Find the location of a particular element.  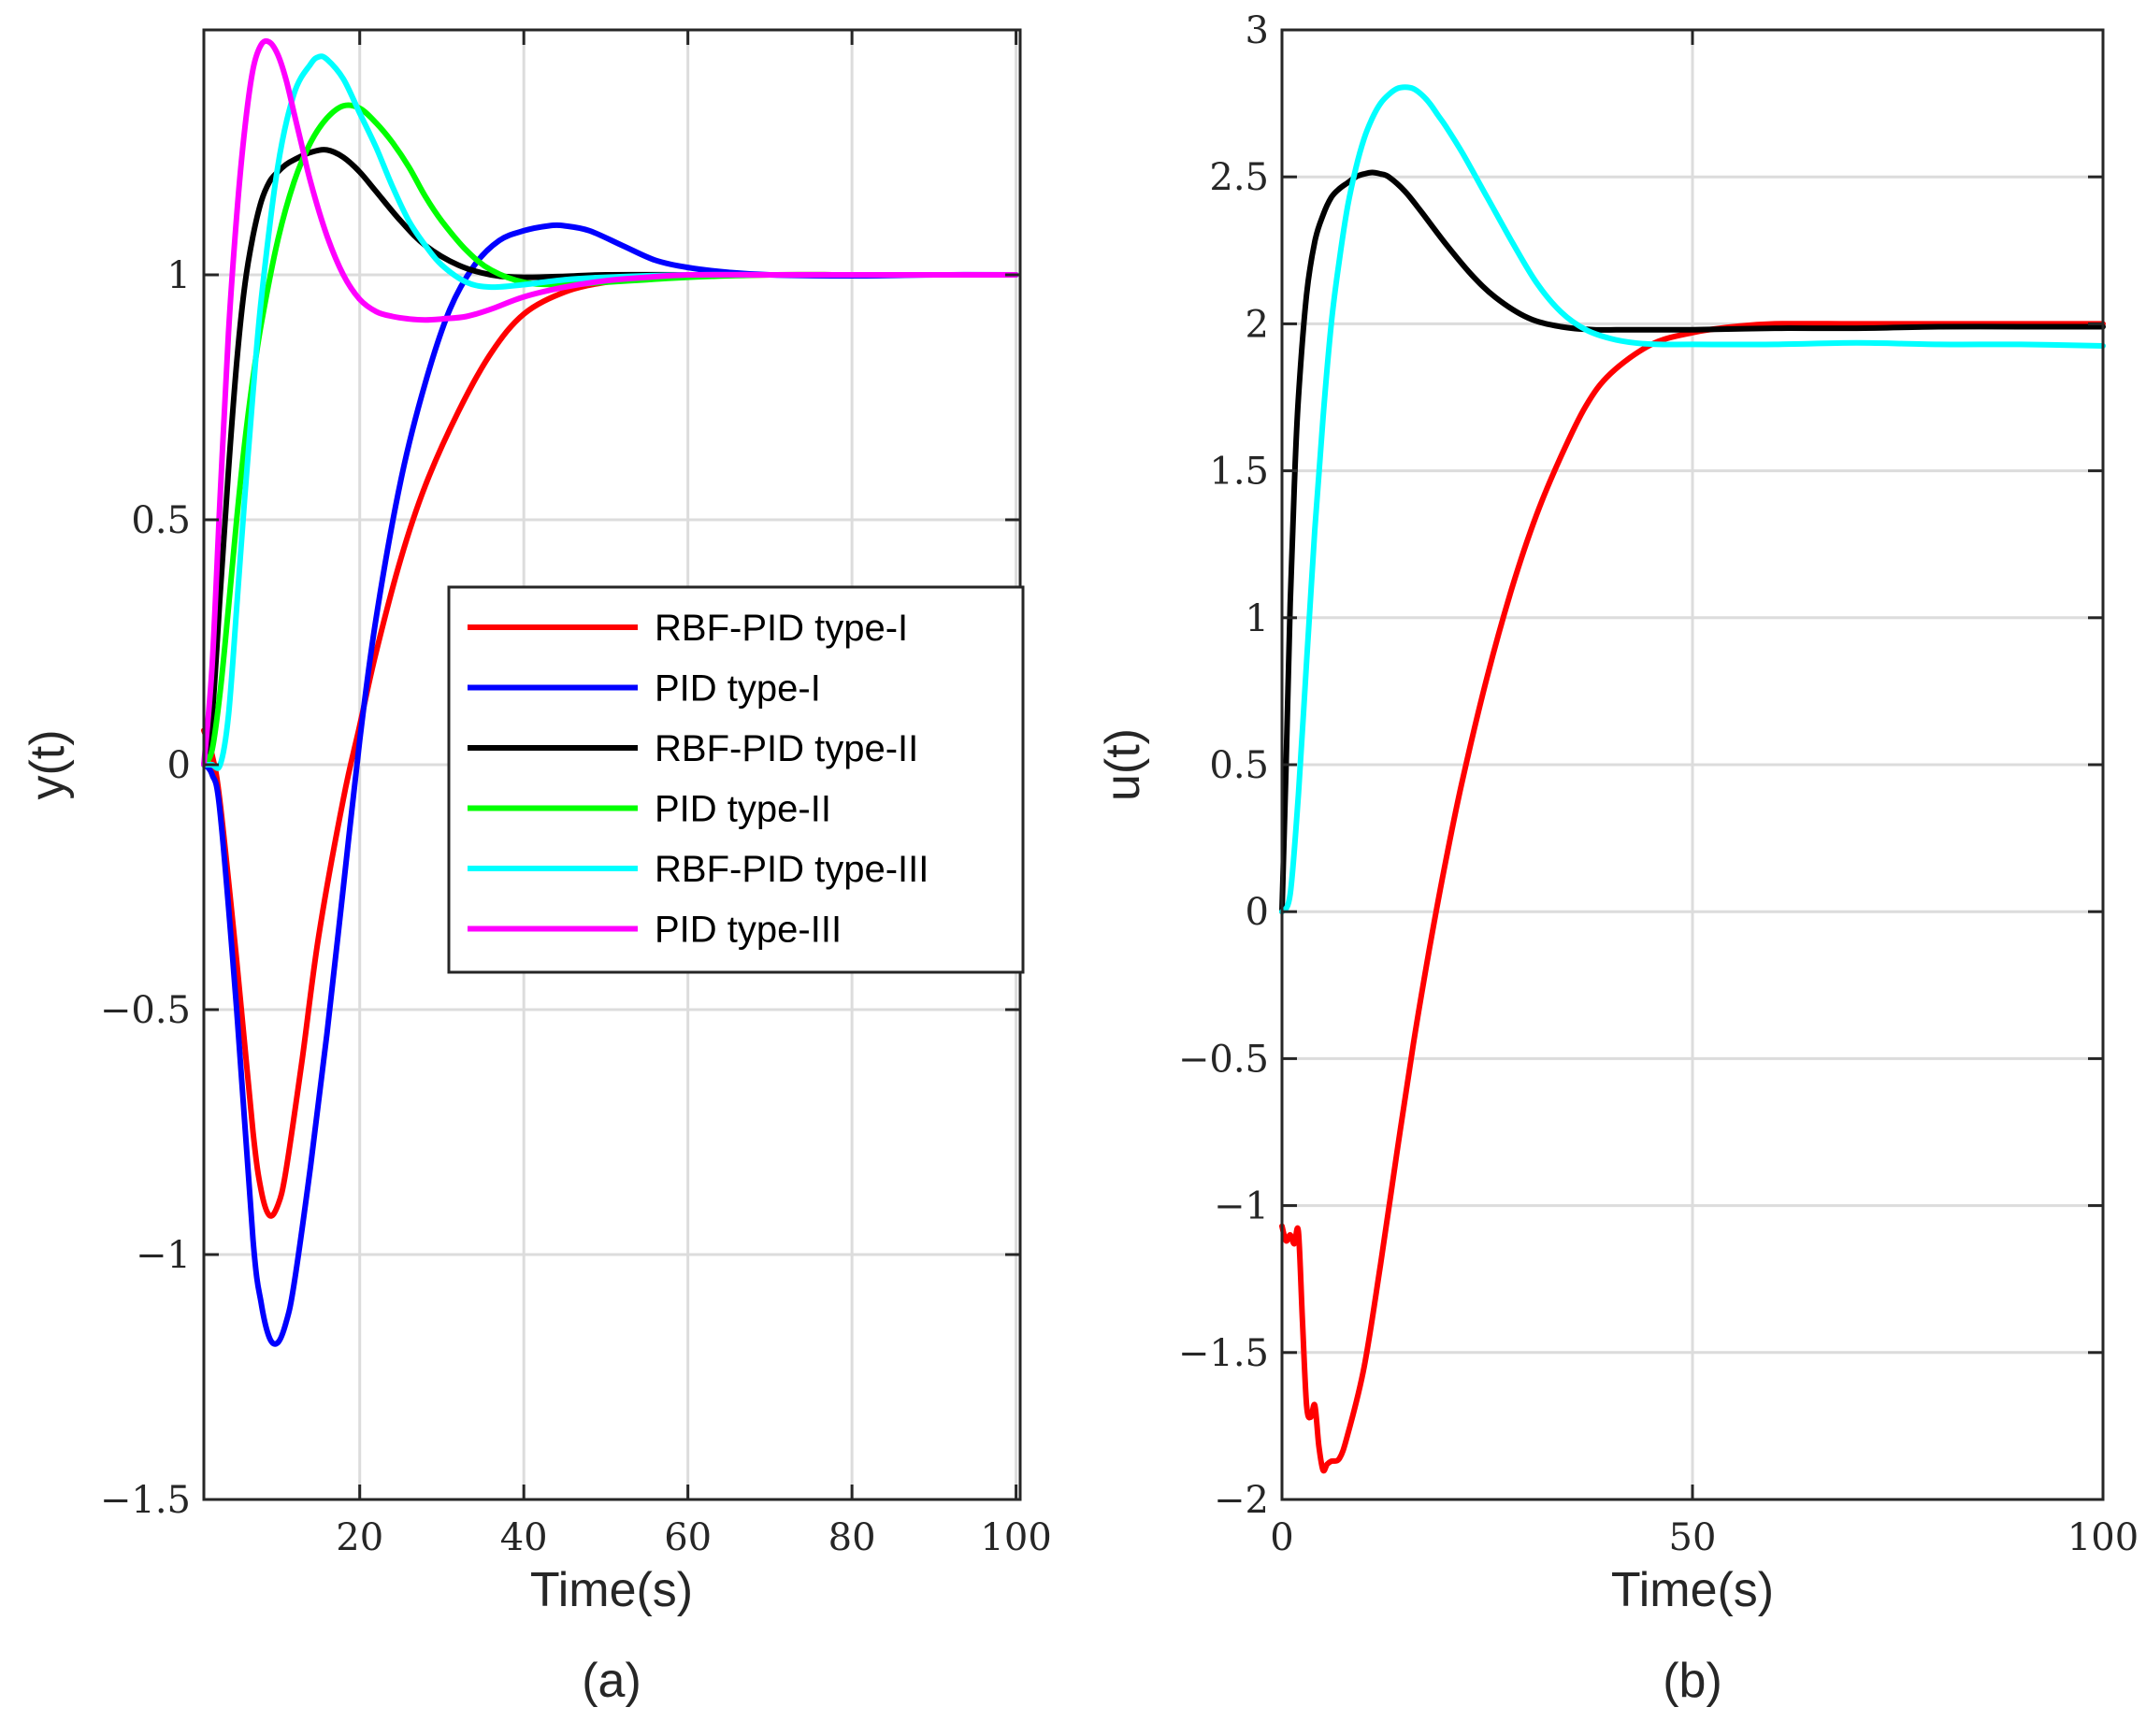

x-tick-label: 0 is located at coordinates (1281, 1537).